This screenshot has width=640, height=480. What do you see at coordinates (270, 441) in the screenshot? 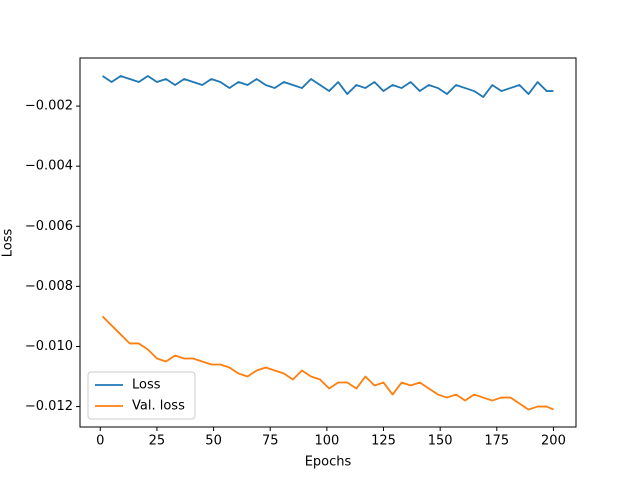
I see `x-tick-label: 75` at bounding box center [270, 441].